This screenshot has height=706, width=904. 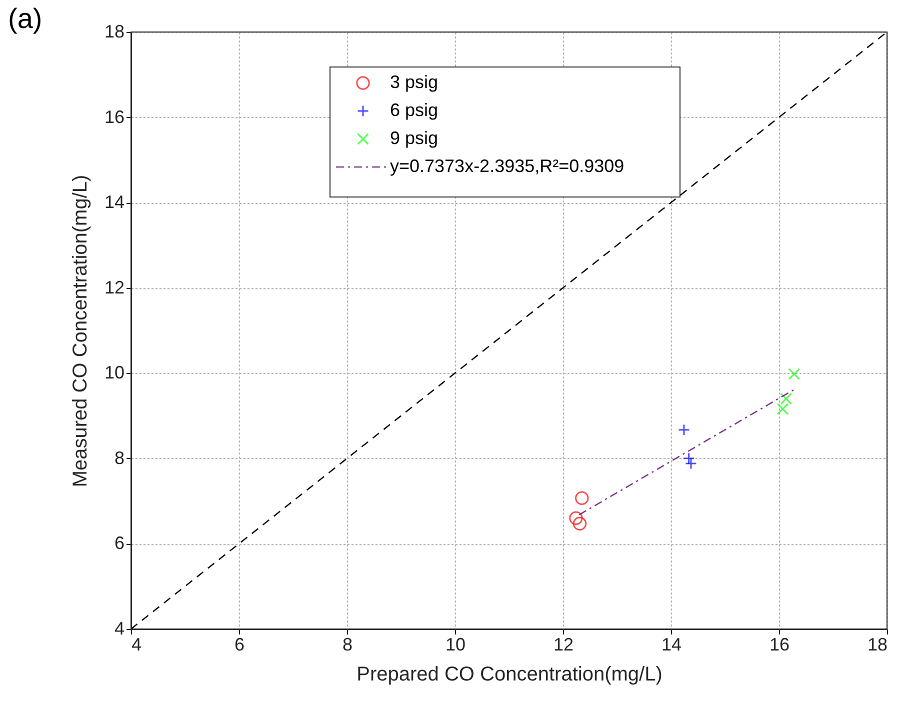 I want to click on x-axis-title: Prepared CO Concentration(mg/L), so click(x=509, y=675).